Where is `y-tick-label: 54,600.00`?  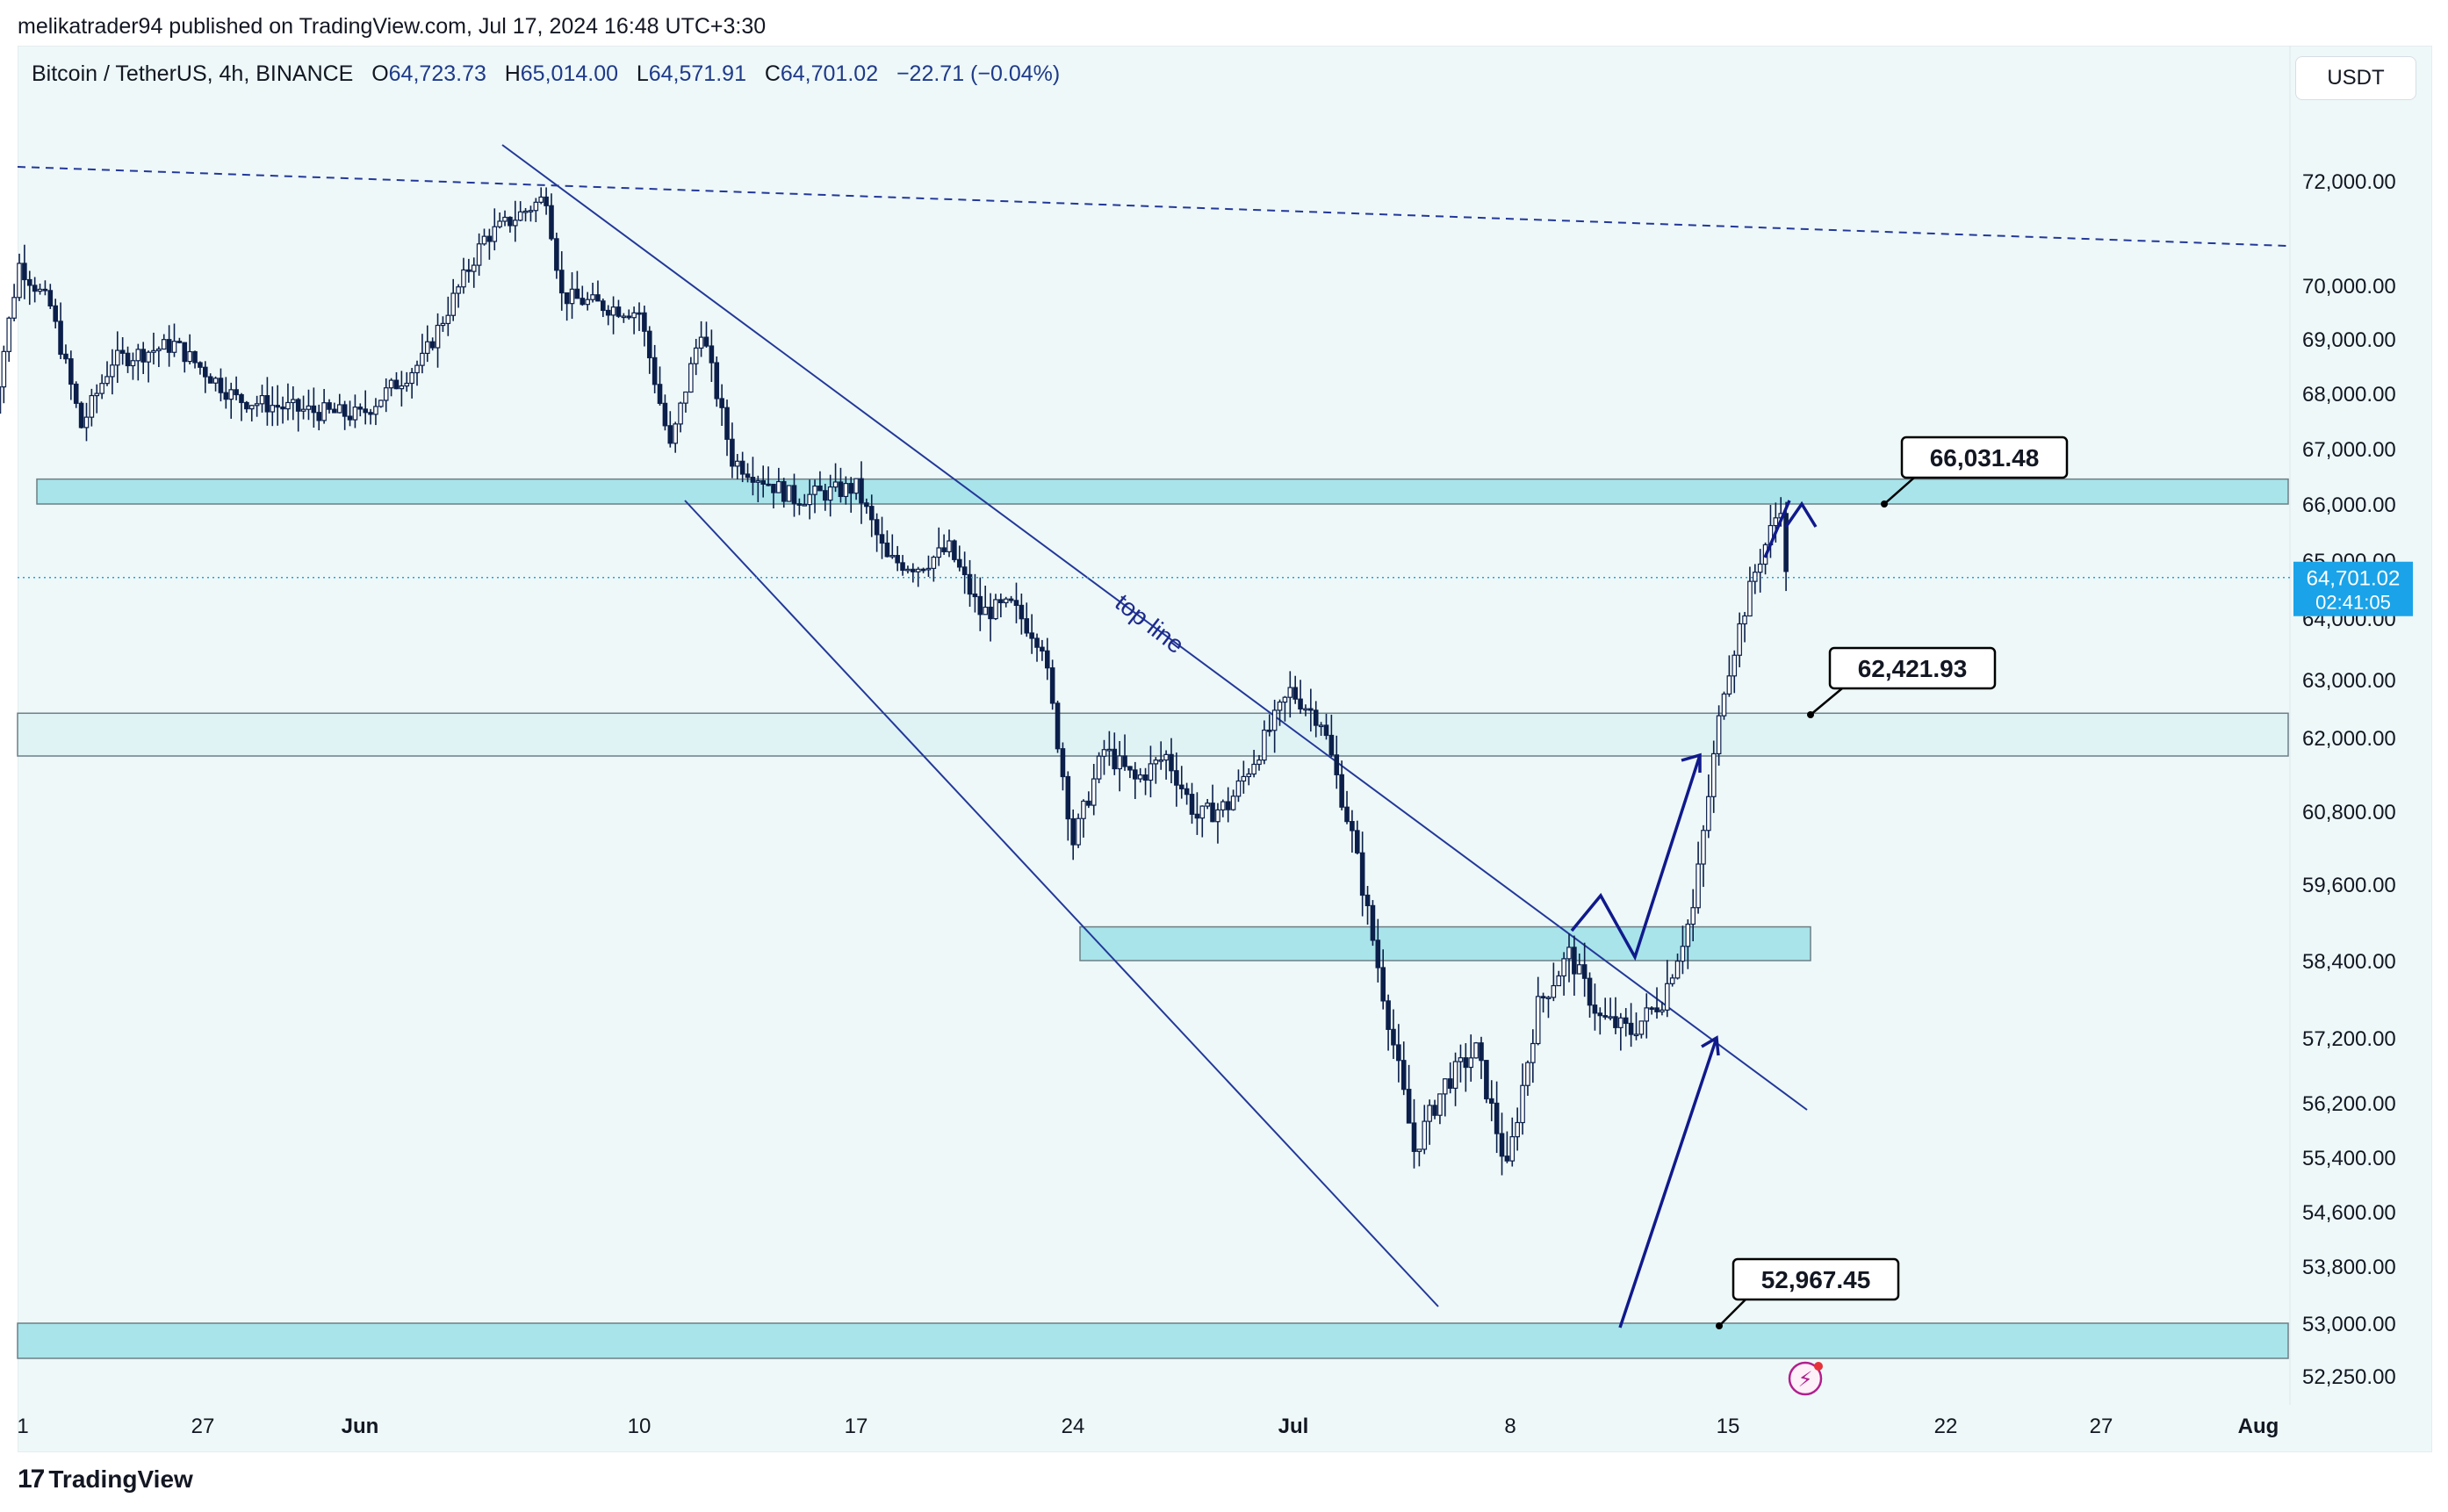 y-tick-label: 54,600.00 is located at coordinates (2349, 1213).